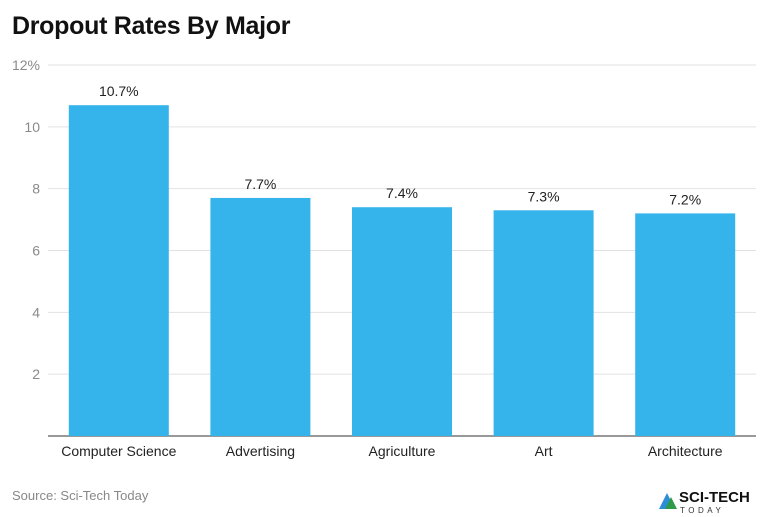  What do you see at coordinates (151, 26) in the screenshot?
I see `chart-title: Dropout Rates By Major` at bounding box center [151, 26].